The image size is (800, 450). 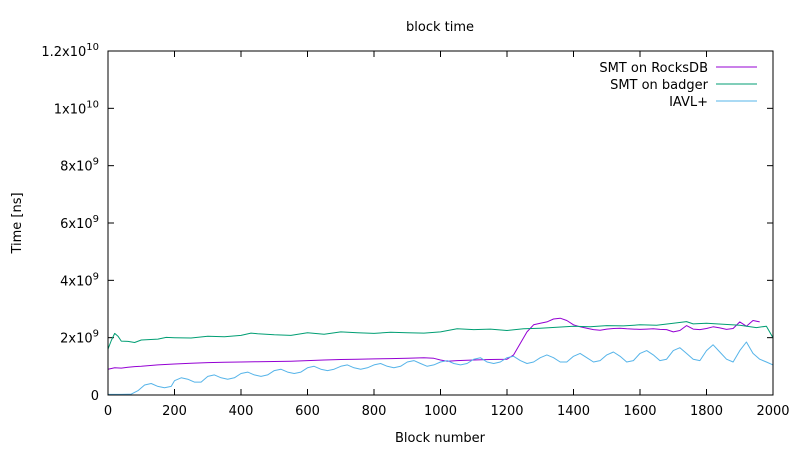 I want to click on y-tick-label: 2x10⁹, so click(x=79, y=338).